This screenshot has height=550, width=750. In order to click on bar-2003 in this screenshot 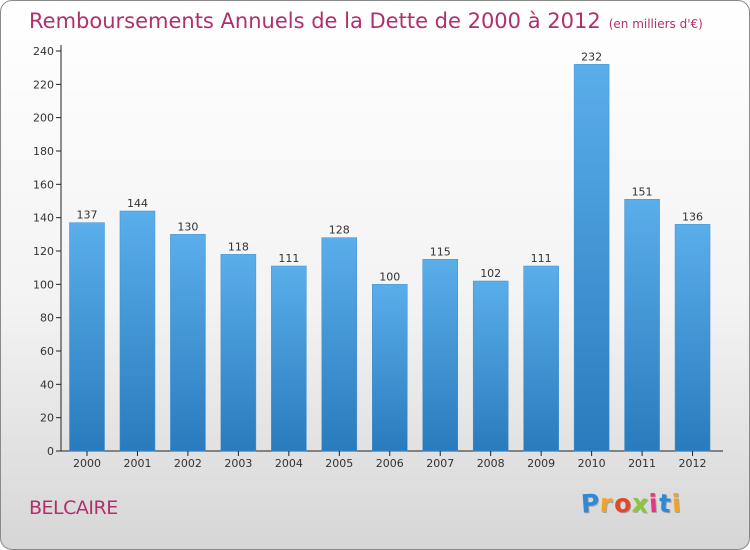, I will do `click(238, 353)`.